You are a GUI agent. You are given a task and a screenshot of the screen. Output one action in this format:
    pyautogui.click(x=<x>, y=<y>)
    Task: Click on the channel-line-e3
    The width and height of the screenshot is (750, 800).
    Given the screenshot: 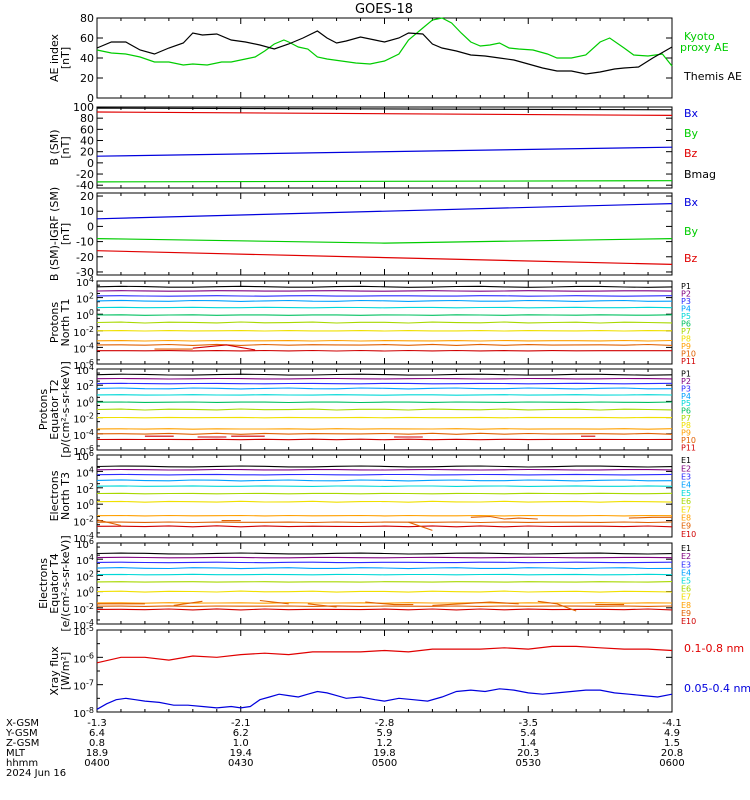 What is the action you would take?
    pyautogui.click(x=384, y=474)
    